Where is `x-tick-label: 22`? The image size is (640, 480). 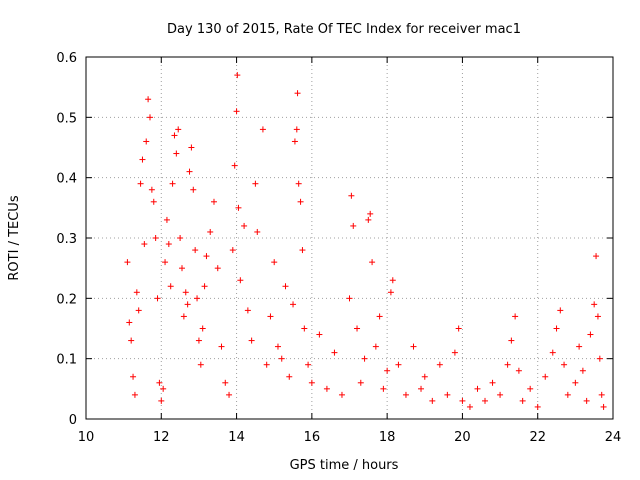 x-tick-label: 22 is located at coordinates (537, 437).